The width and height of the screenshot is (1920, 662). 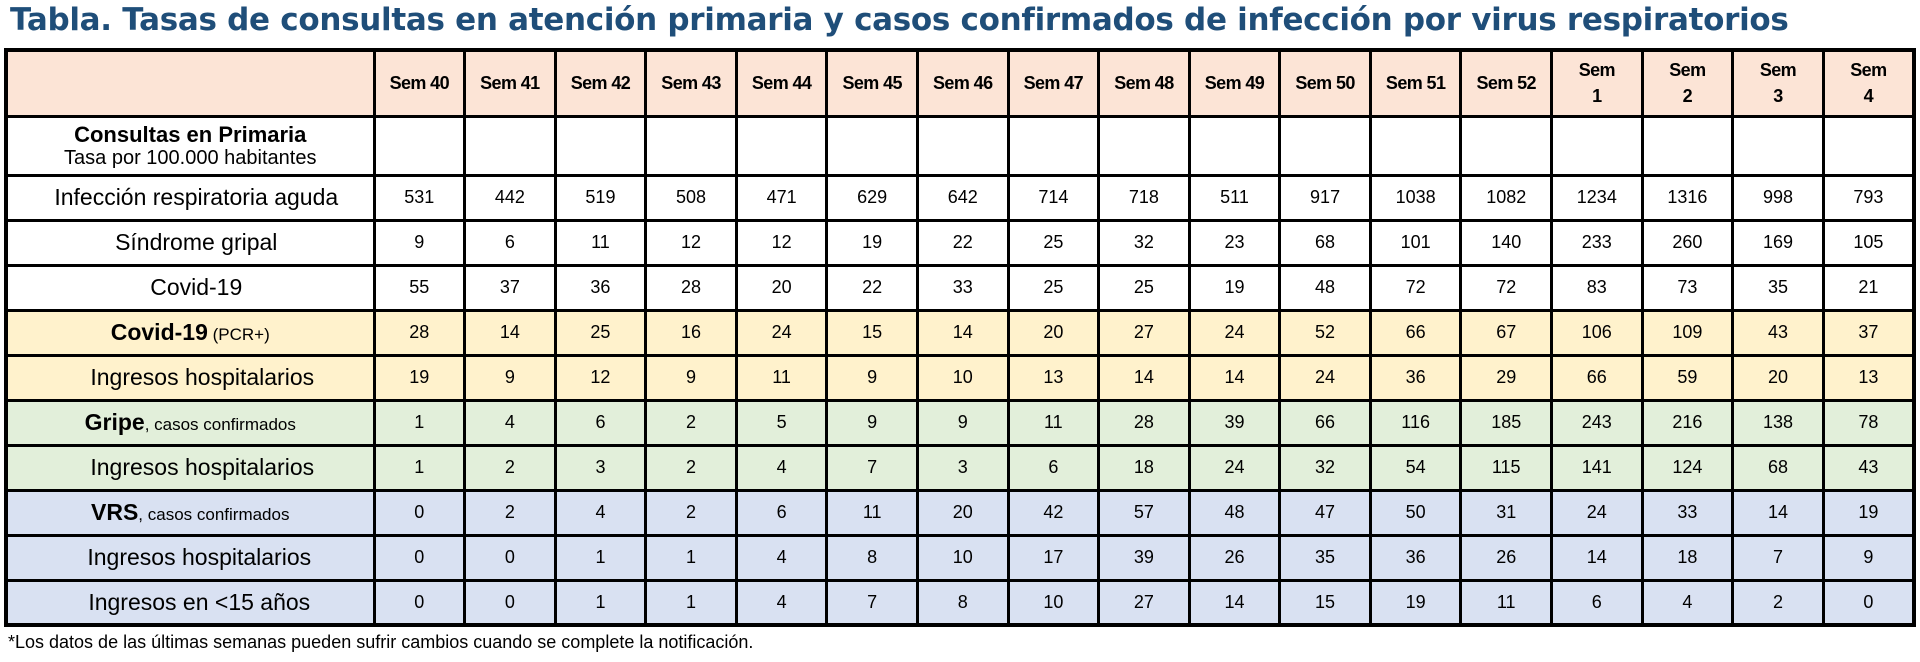 I want to click on week-header-8: Sem 48, so click(x=1144, y=83).